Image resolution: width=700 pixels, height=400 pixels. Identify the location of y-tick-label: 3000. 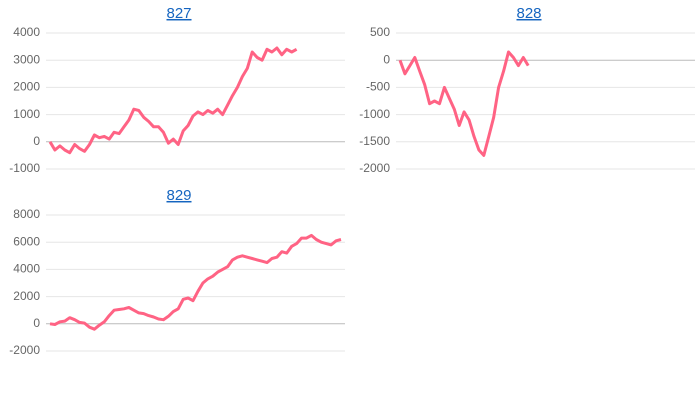
(26, 59).